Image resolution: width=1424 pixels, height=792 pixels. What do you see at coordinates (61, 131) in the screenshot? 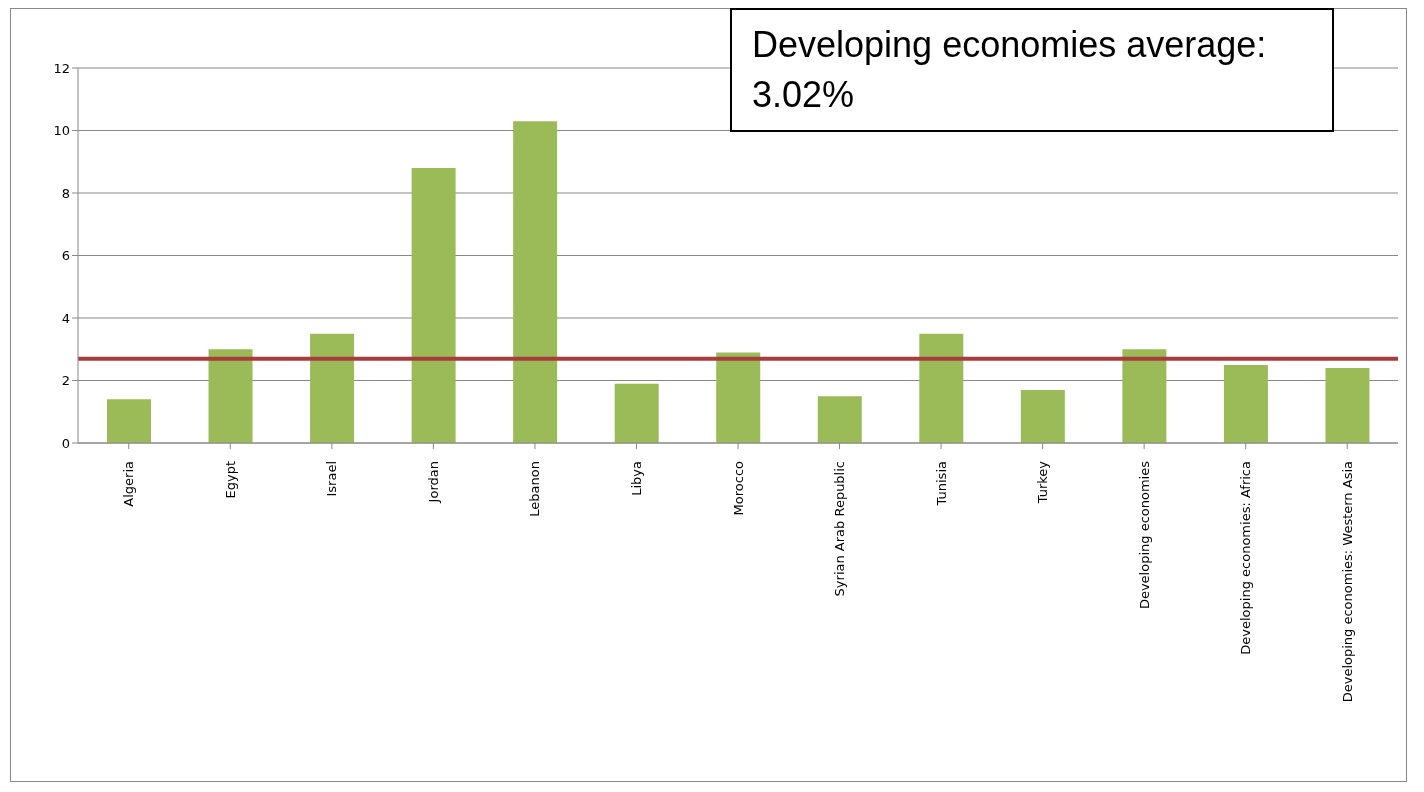
I see `y-tick-label: 10` at bounding box center [61, 131].